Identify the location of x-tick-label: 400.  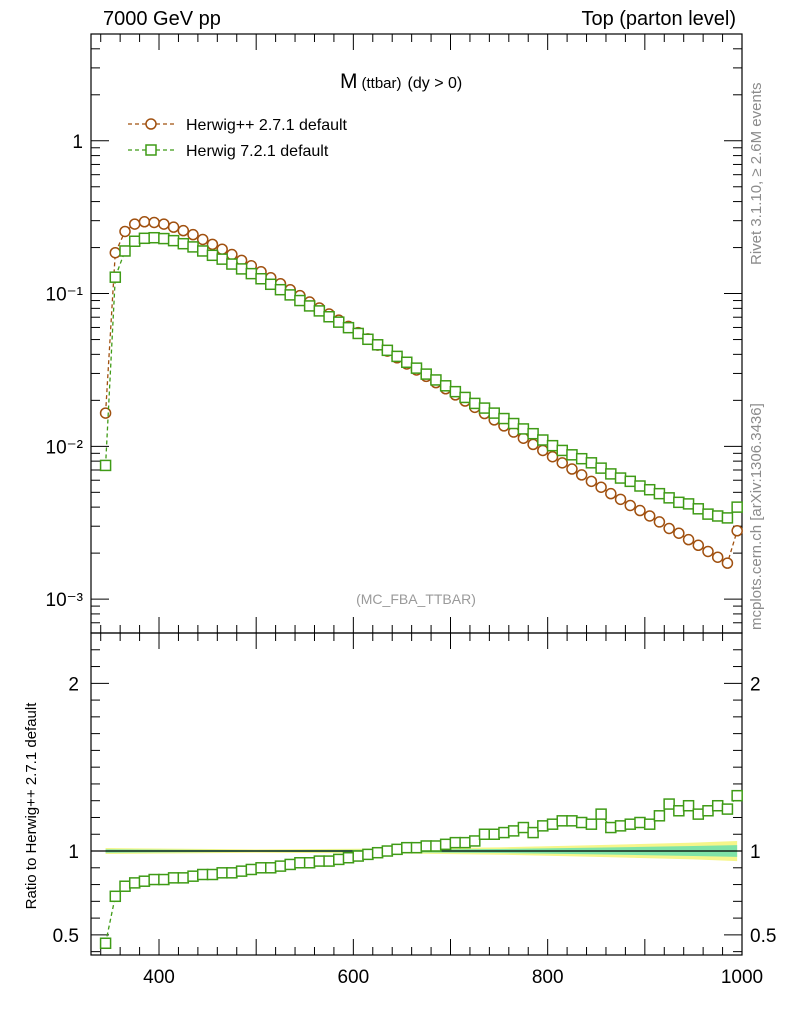
(159, 977).